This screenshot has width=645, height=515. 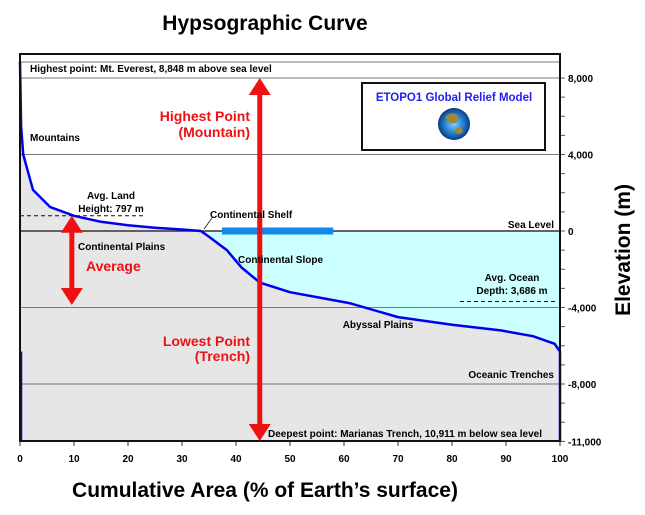 What do you see at coordinates (20, 459) in the screenshot?
I see `x-tick-label: 0` at bounding box center [20, 459].